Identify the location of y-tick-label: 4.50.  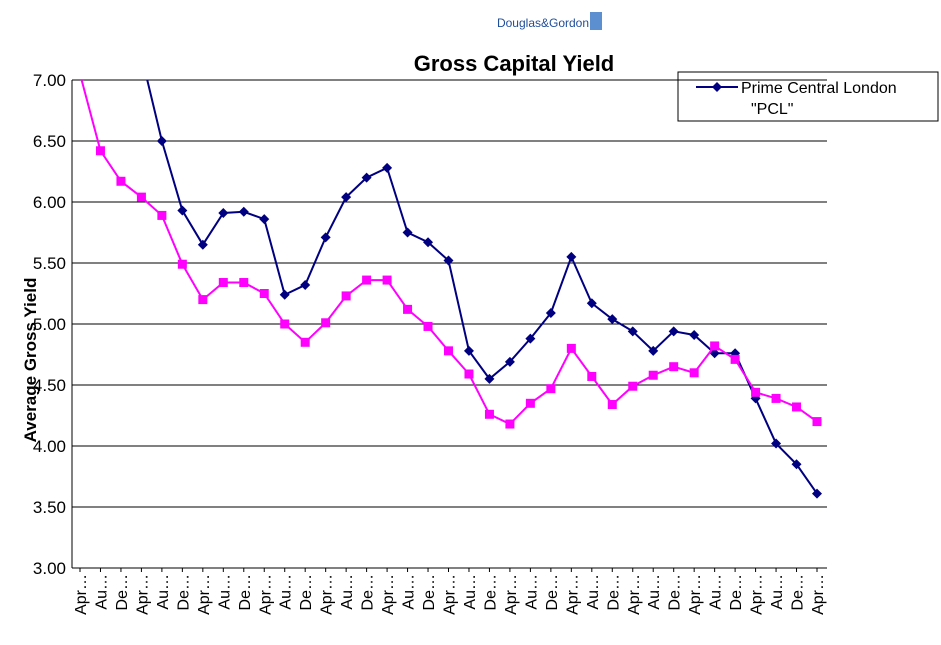
(49, 385).